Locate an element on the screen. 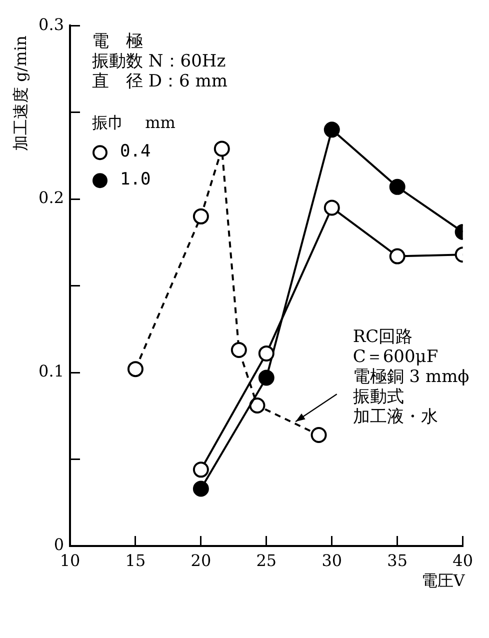  annotation: 電極銅 3 mmϕ is located at coordinates (411, 377).